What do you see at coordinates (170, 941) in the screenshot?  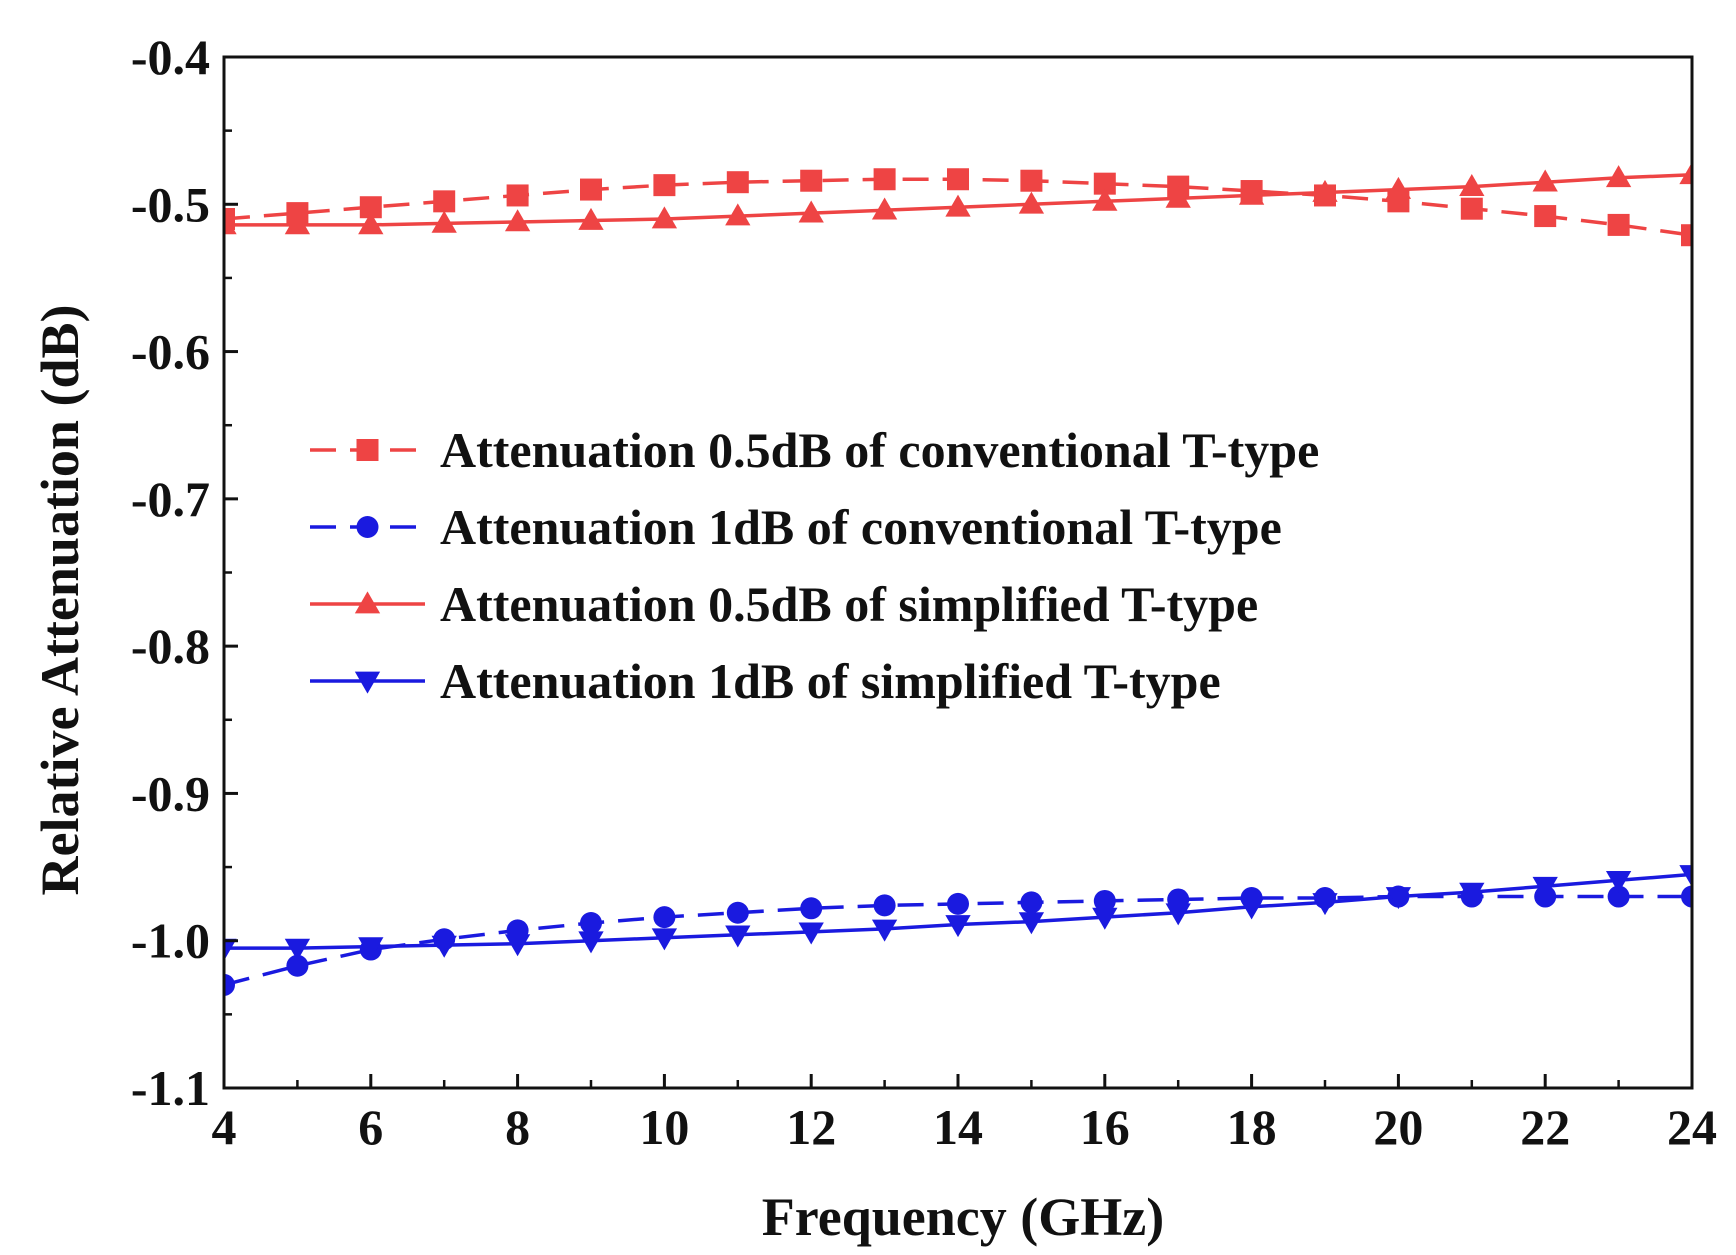 I see `y-tick-label-7: -1.0` at bounding box center [170, 941].